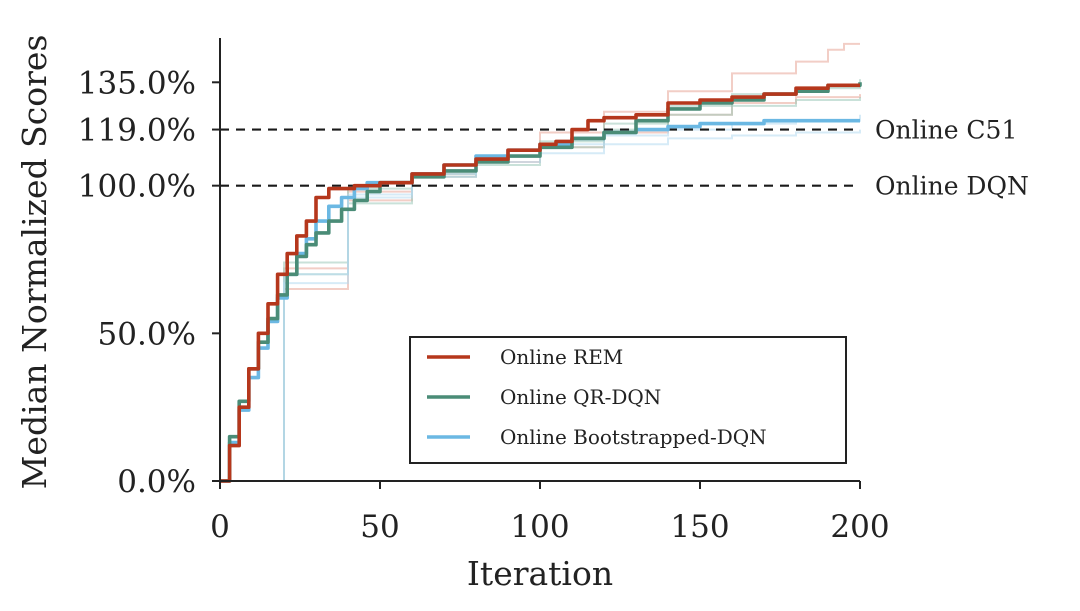 This screenshot has height=611, width=1080. I want to click on y-tick-label-0: 0.0%, so click(156, 482).